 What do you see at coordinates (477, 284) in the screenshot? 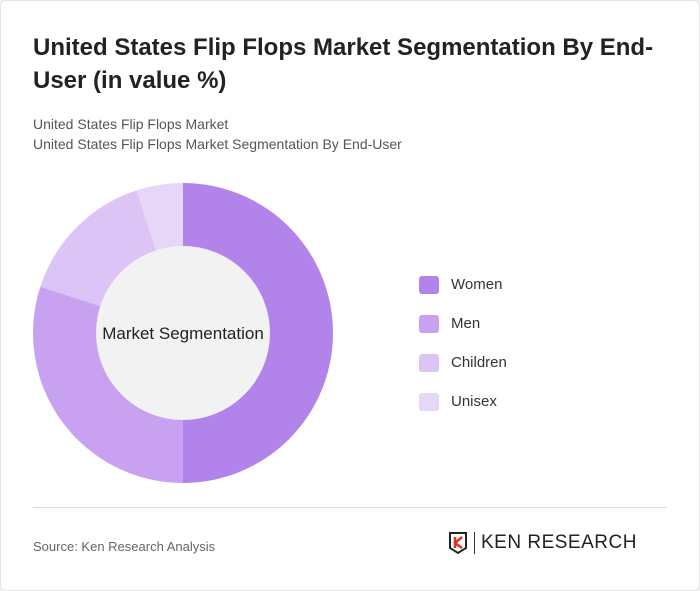
I see `legend-label: Women` at bounding box center [477, 284].